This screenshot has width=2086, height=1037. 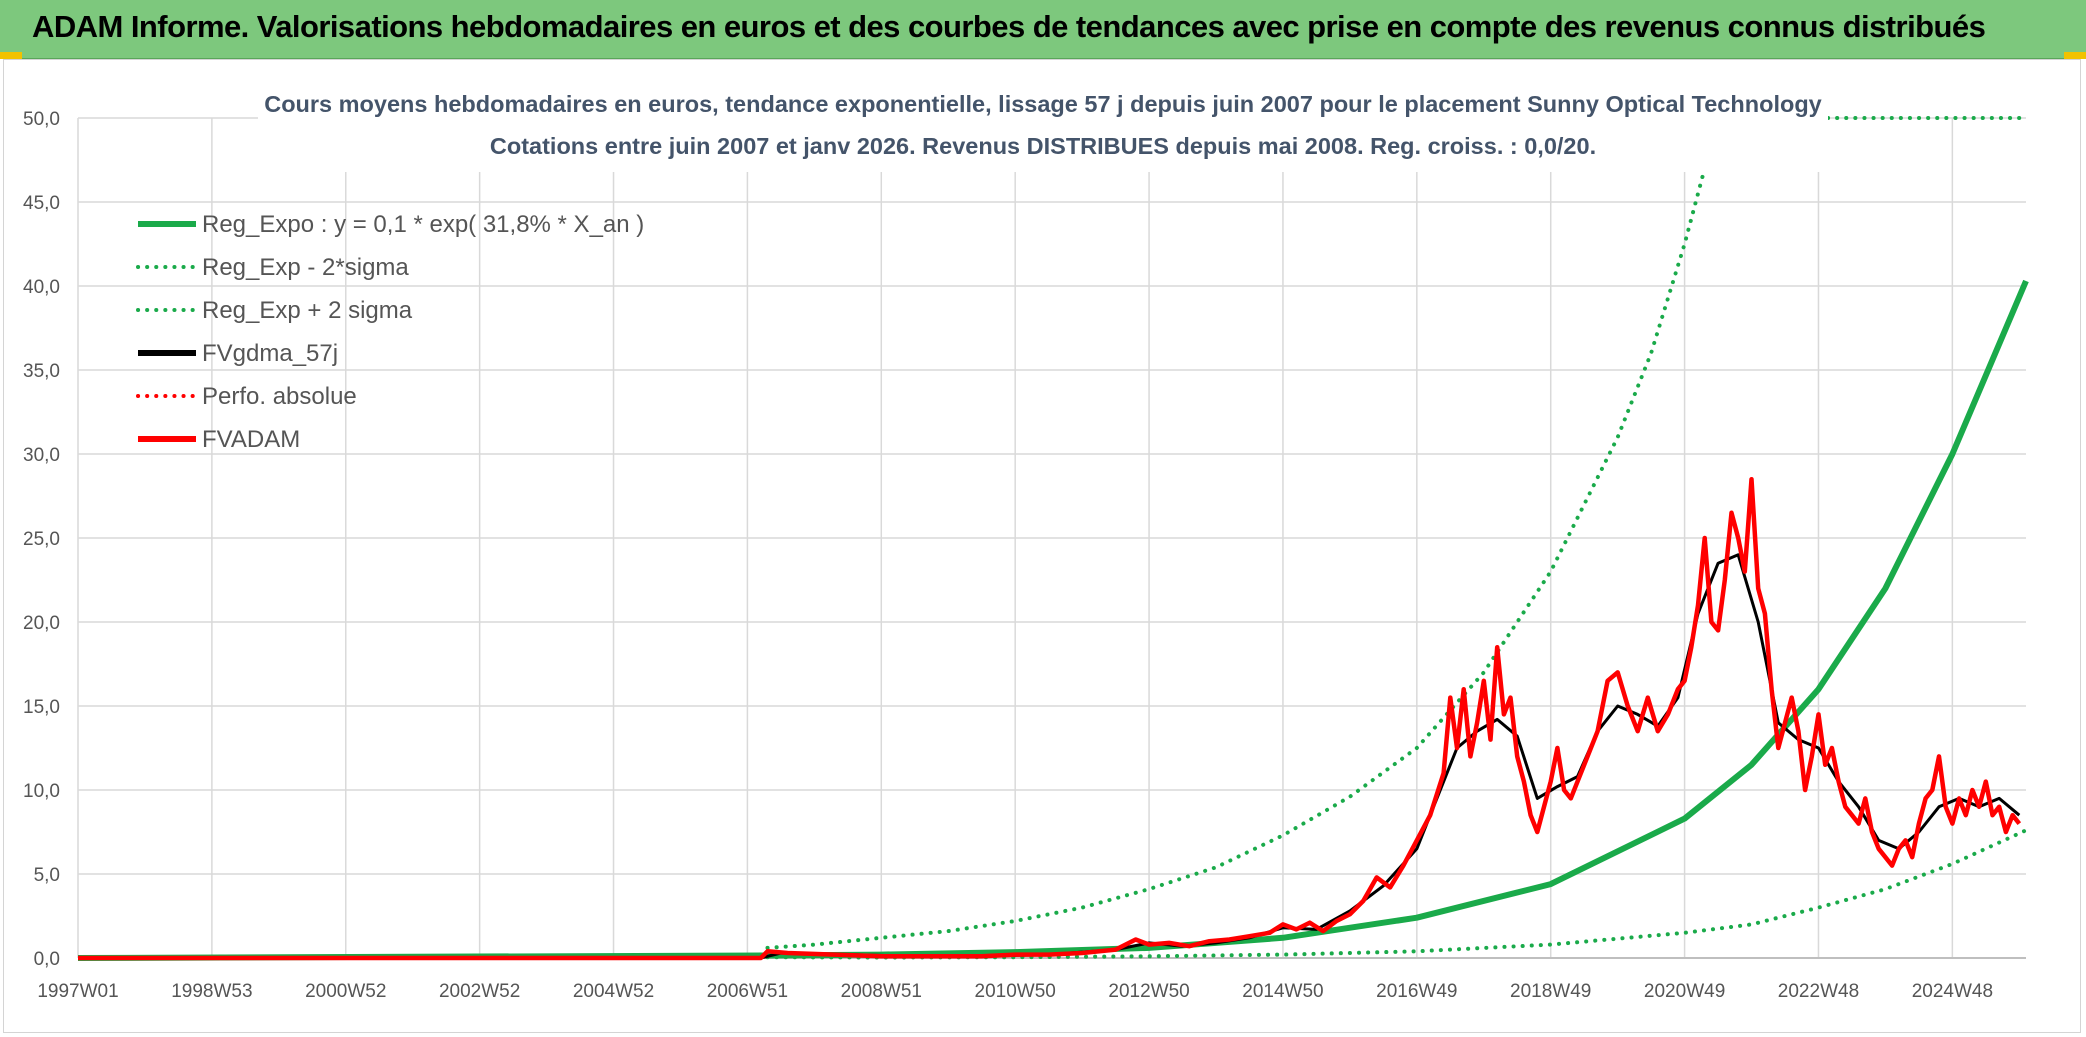 I want to click on series-line-reg-exp-2-sigma, so click(x=1396, y=894).